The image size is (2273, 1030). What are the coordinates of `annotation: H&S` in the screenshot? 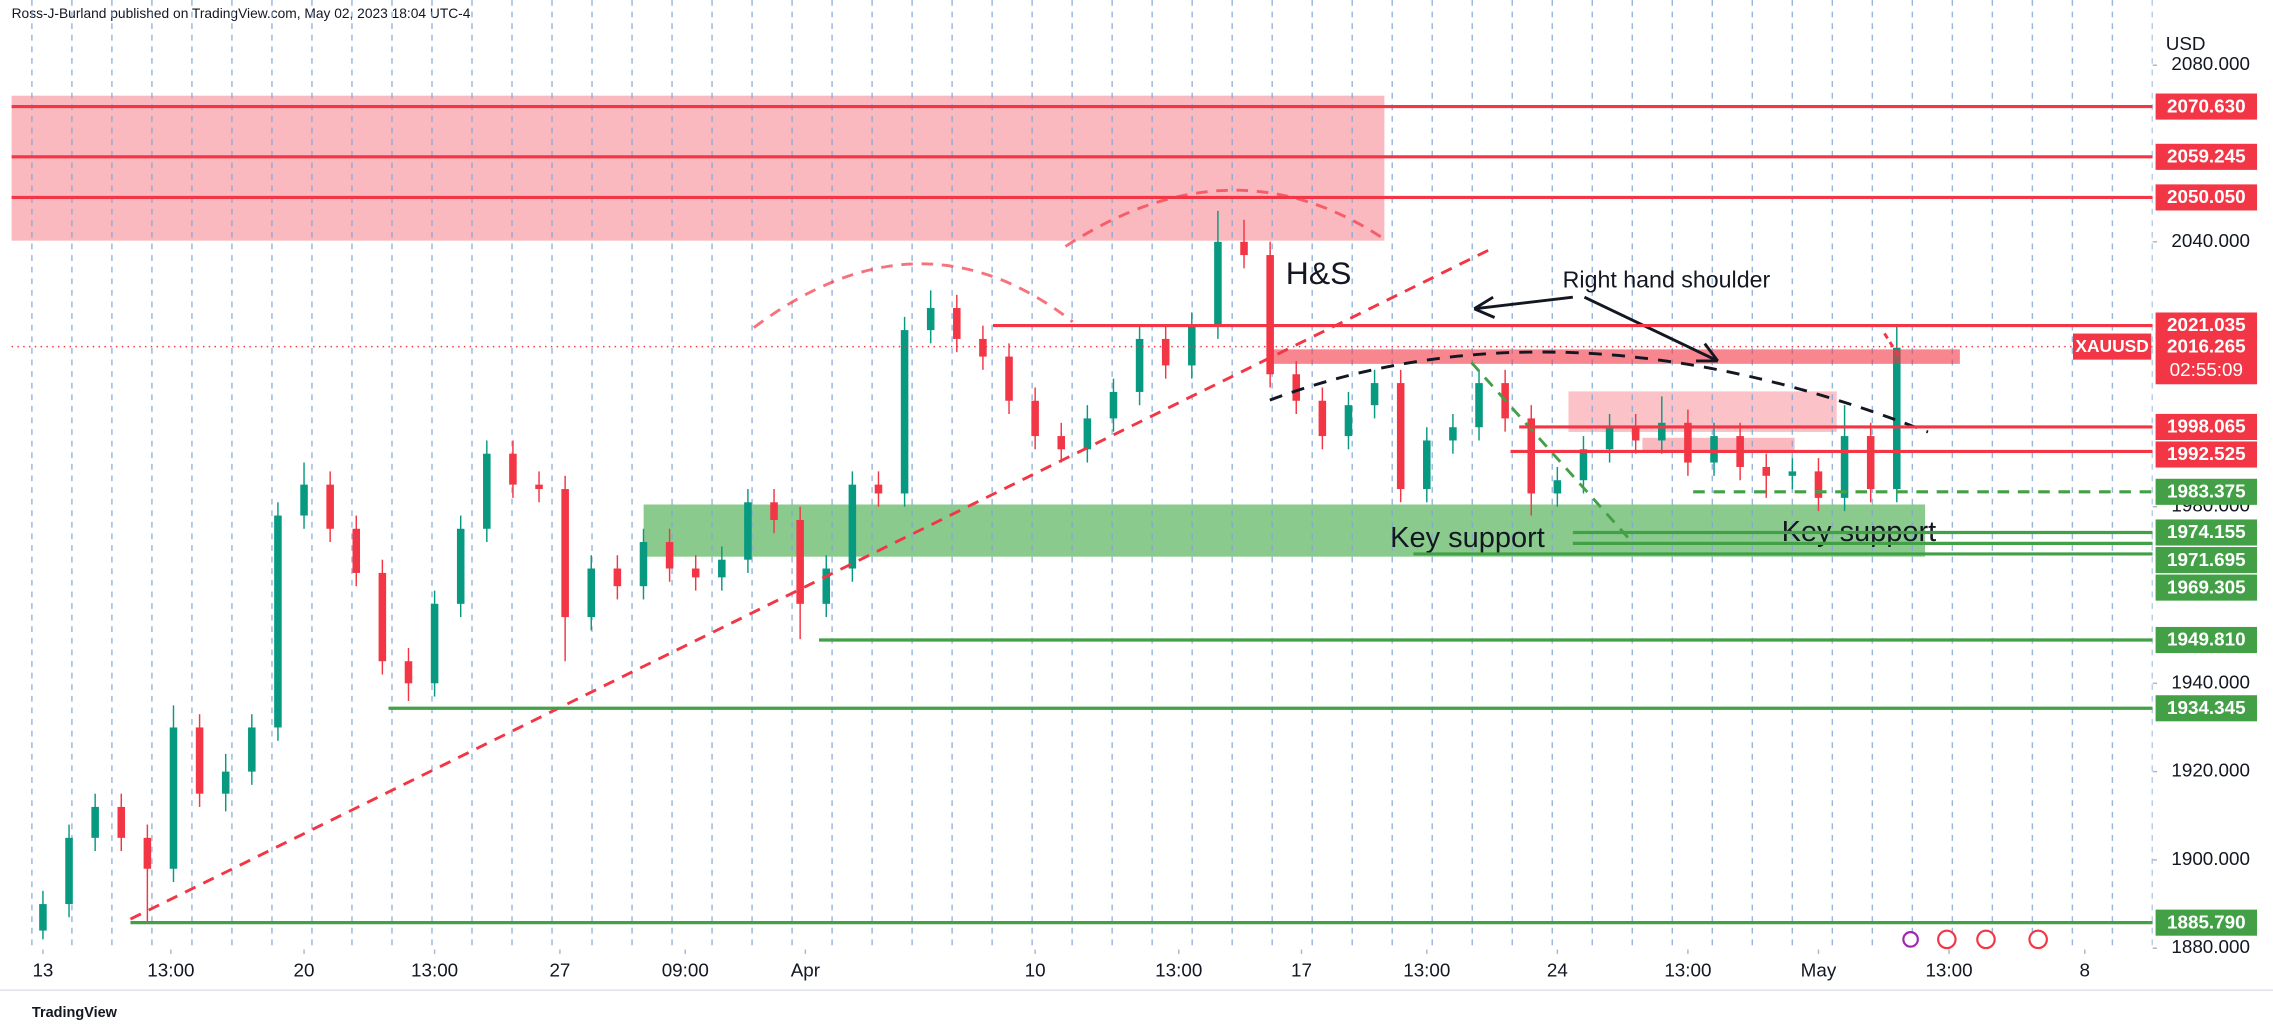 It's located at (1319, 273).